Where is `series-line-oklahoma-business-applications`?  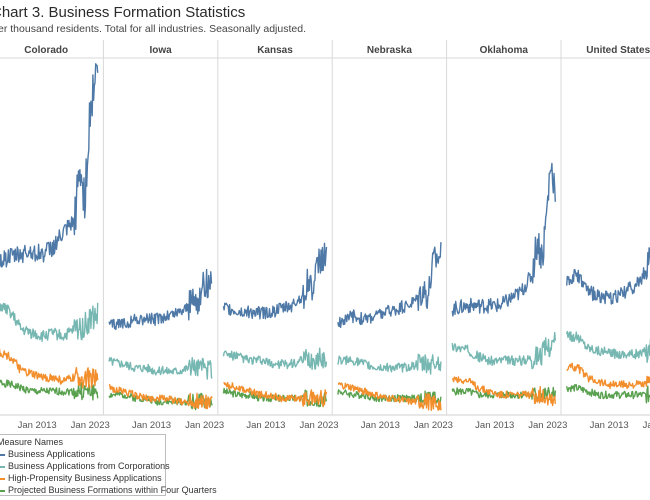
series-line-oklahoma-business-applications is located at coordinates (503, 239).